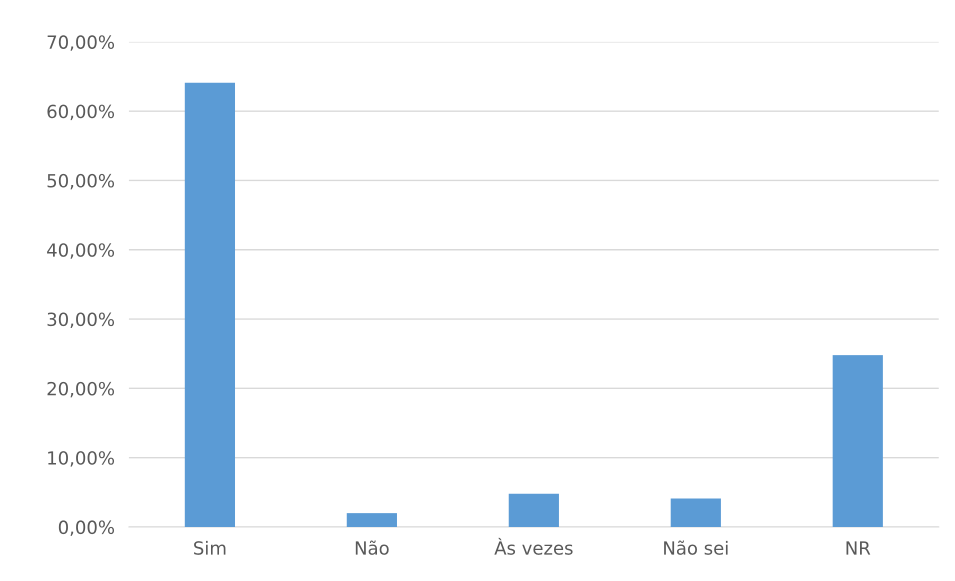  Describe the element at coordinates (210, 547) in the screenshot. I see `x-tick-label: Sim` at that location.